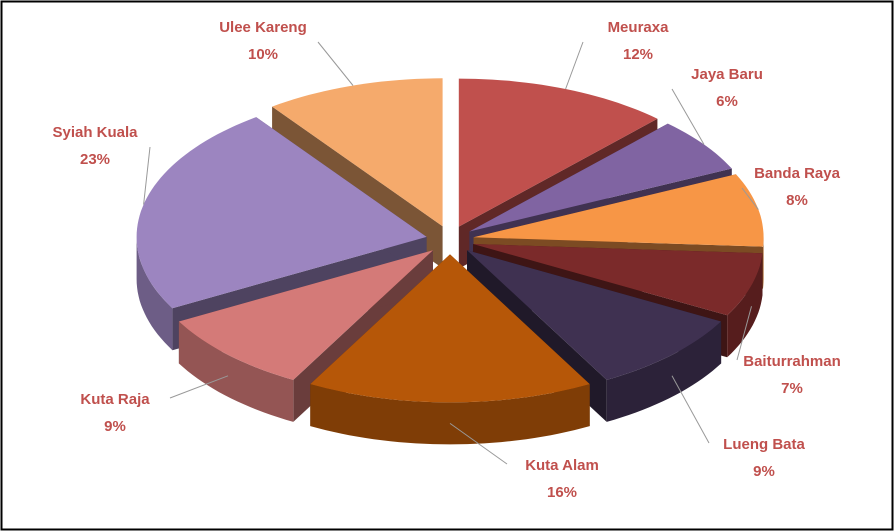  Describe the element at coordinates (792, 361) in the screenshot. I see `slice-label: Baiturrahman` at that location.